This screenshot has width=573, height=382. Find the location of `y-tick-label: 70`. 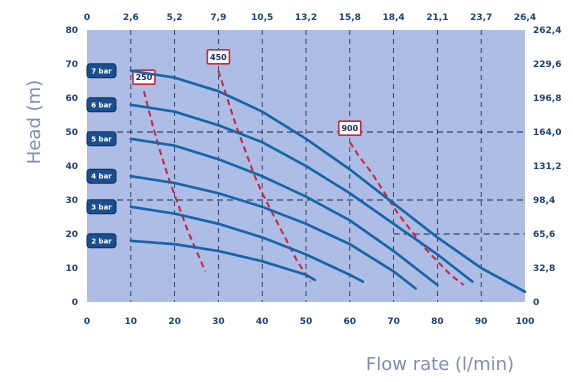

y-tick-label: 70 is located at coordinates (71, 65).